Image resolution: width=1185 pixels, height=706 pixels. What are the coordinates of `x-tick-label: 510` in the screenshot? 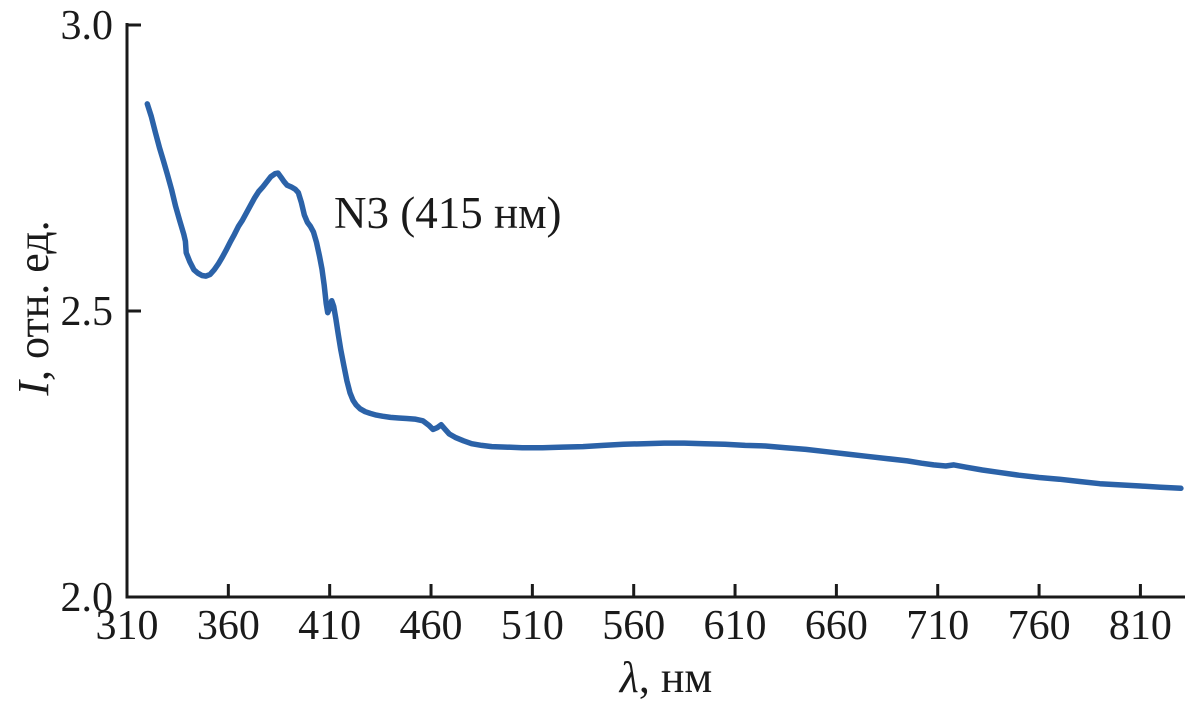 It's located at (532, 626).